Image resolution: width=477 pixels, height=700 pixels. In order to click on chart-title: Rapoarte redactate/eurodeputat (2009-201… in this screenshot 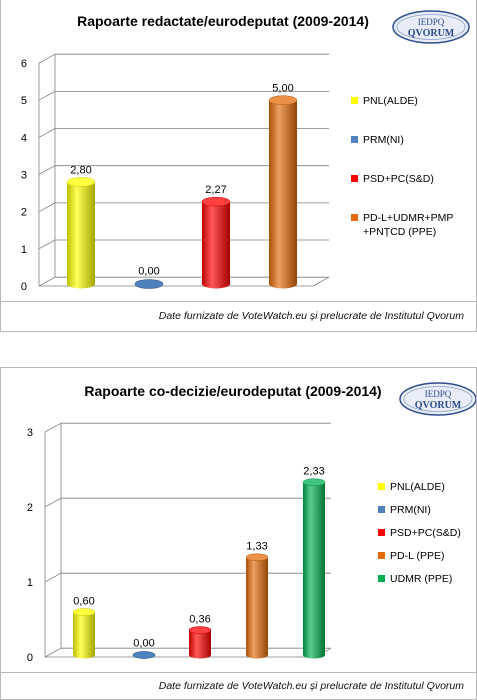, I will do `click(223, 21)`.